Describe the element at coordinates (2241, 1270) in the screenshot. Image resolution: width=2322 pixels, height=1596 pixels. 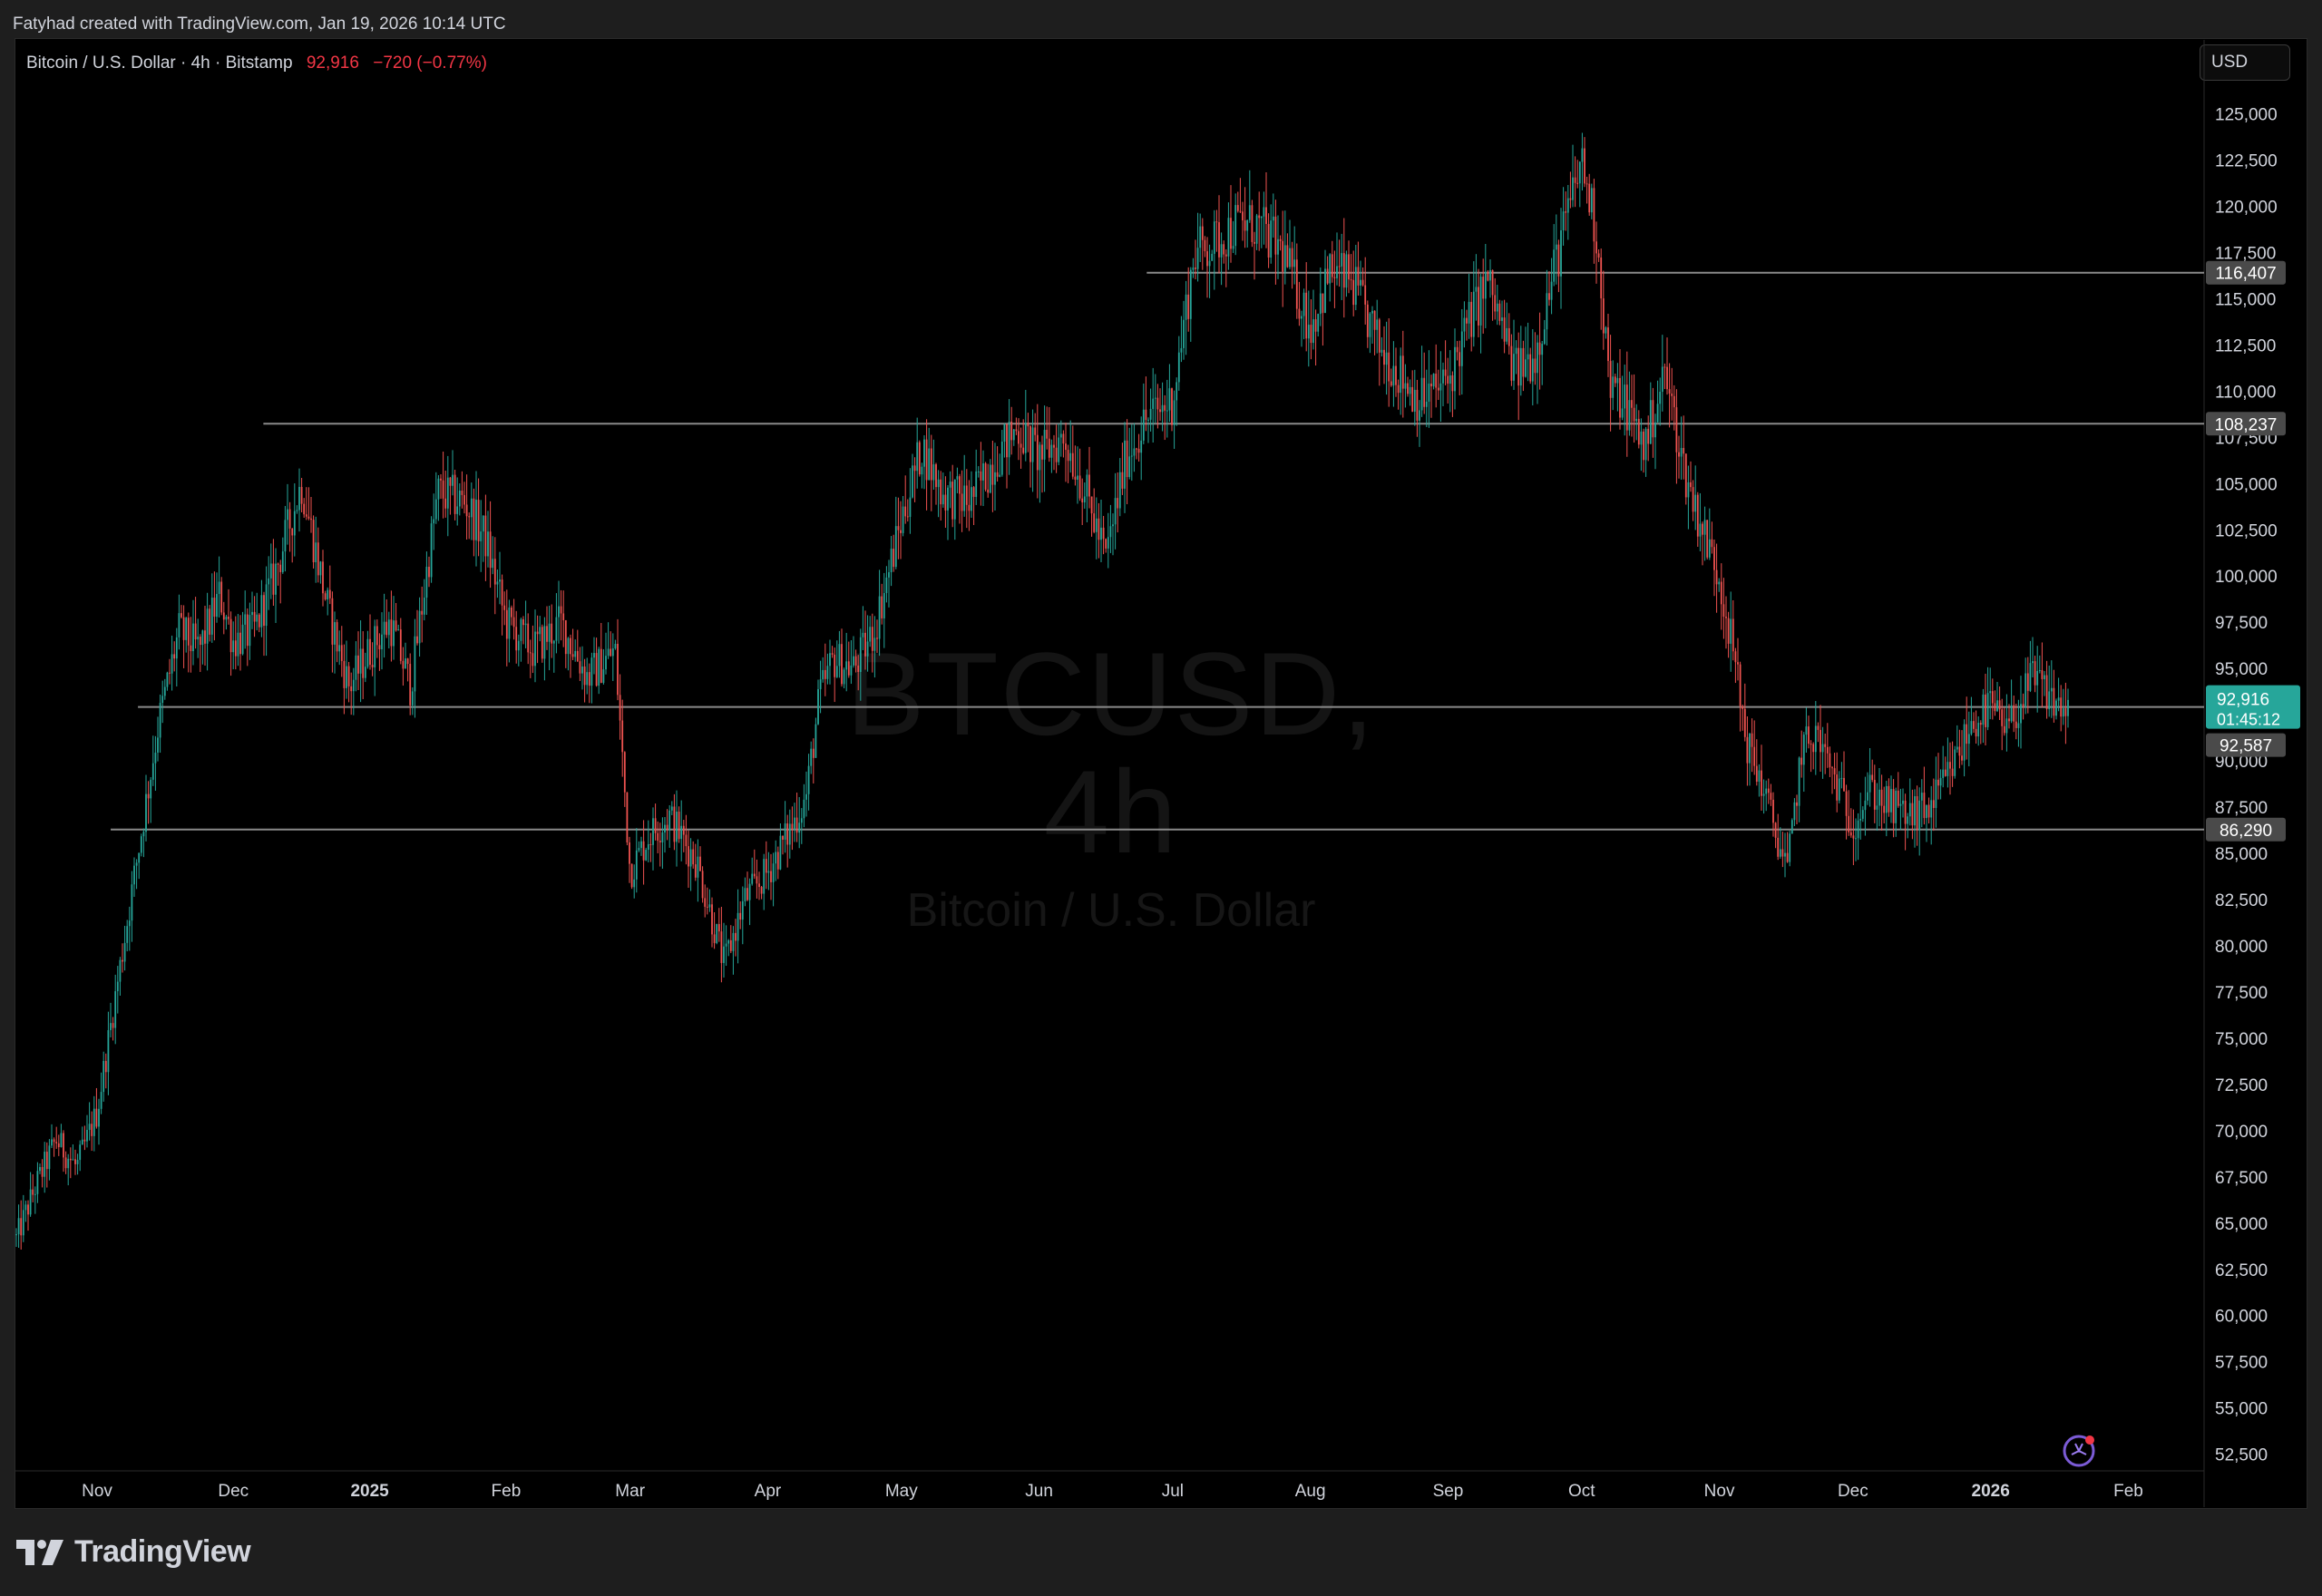
I see `price-tick-label: 62,500` at that location.